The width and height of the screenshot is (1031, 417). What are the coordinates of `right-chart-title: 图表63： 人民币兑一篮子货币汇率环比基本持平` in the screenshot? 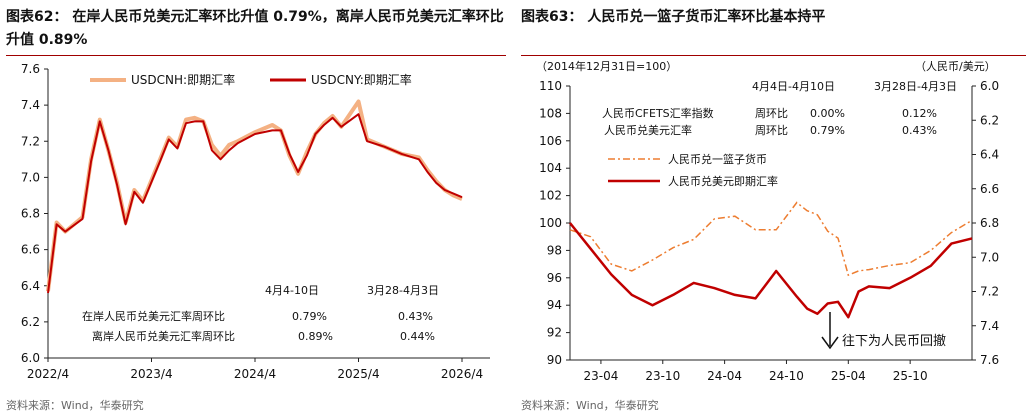 It's located at (673, 17).